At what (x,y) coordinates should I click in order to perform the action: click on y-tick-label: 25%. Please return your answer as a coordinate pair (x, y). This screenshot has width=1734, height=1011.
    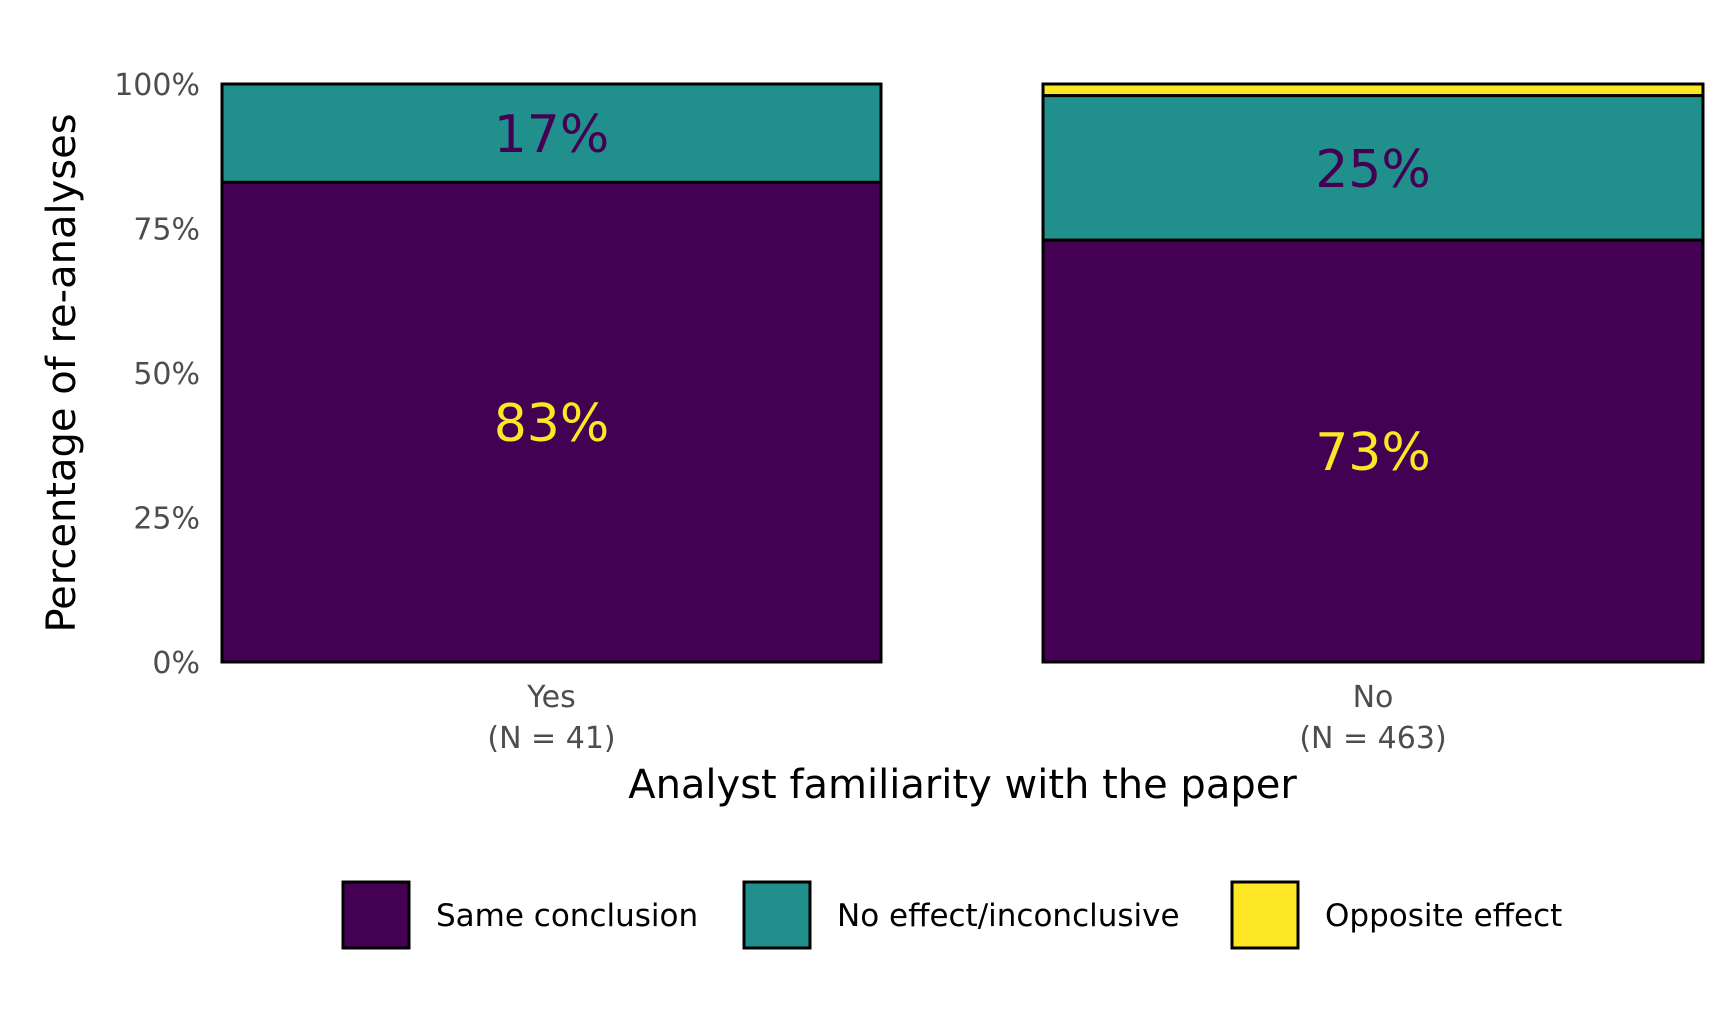
    Looking at the image, I should click on (166, 519).